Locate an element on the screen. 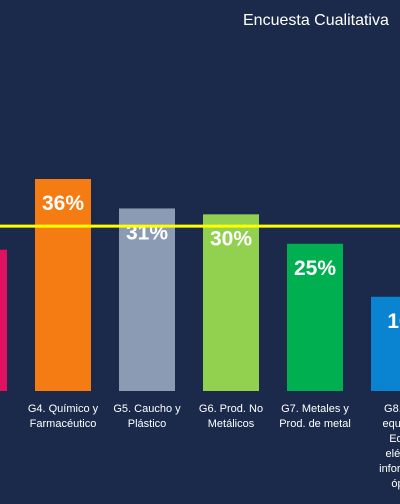 Image resolution: width=400 pixels, height=504 pixels. category-label-5-2: Equ is located at coordinates (394, 439).